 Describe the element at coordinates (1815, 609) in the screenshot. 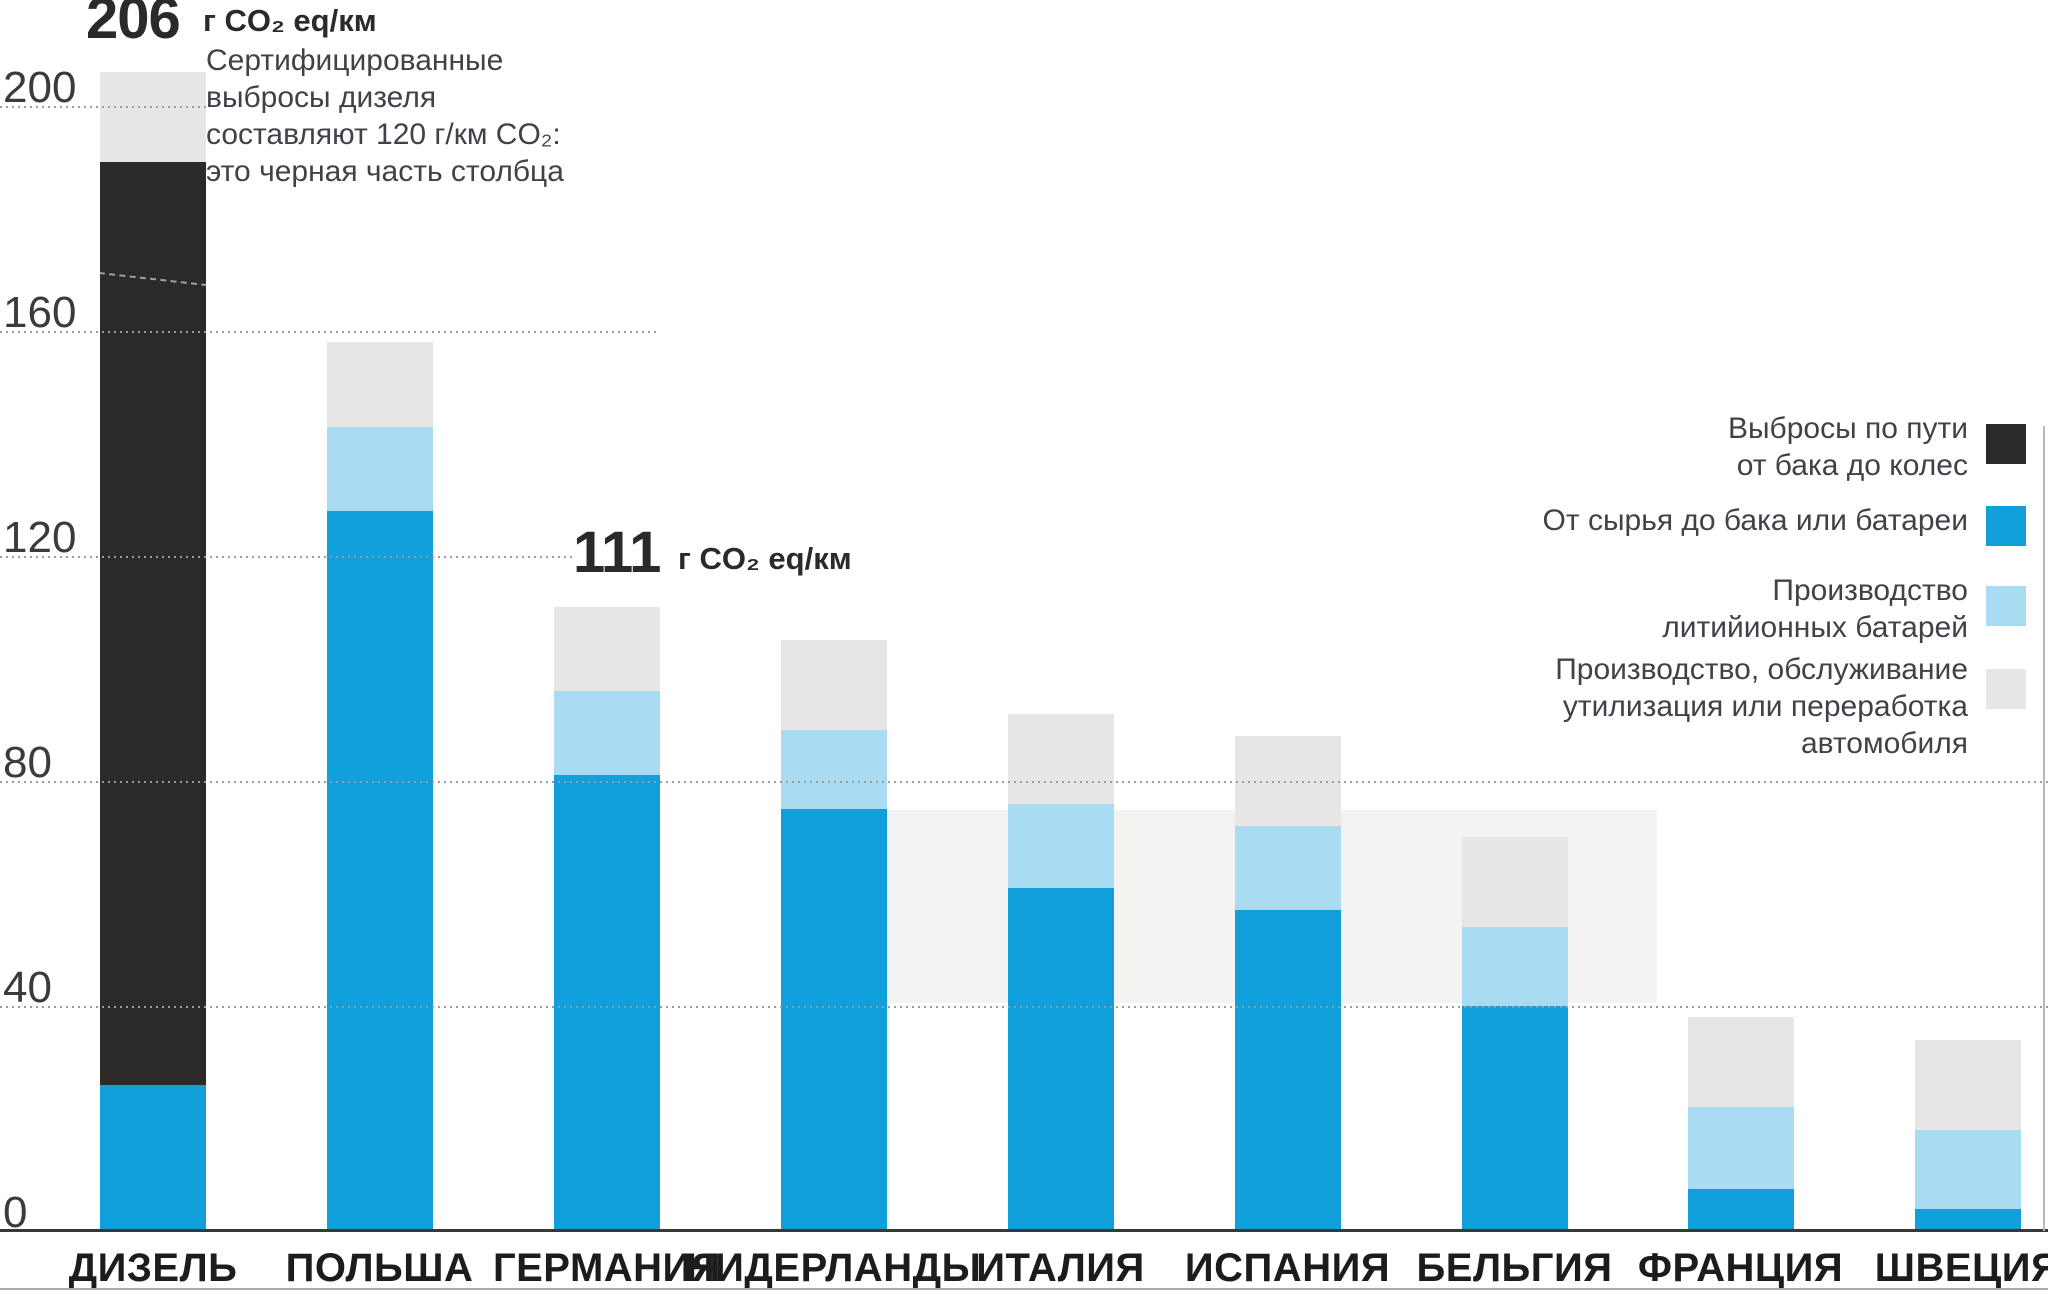

I see `legend-item-label: Производство литийионных батарей` at that location.